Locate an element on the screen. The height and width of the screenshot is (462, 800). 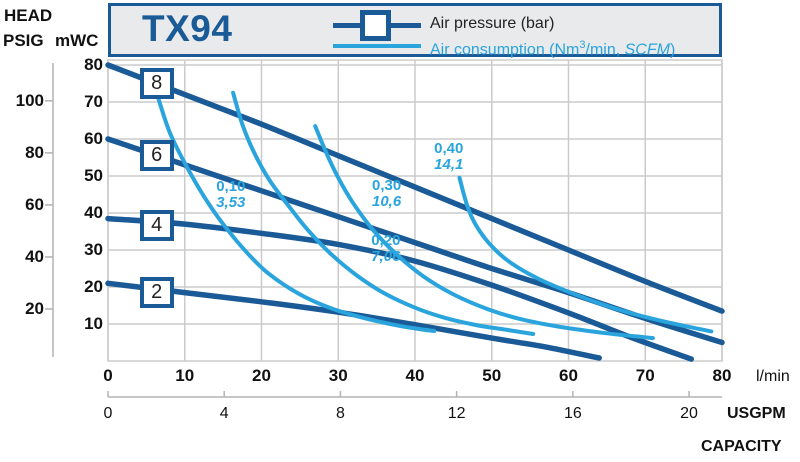
consumption-value-nm3: 0,40 is located at coordinates (449, 149).